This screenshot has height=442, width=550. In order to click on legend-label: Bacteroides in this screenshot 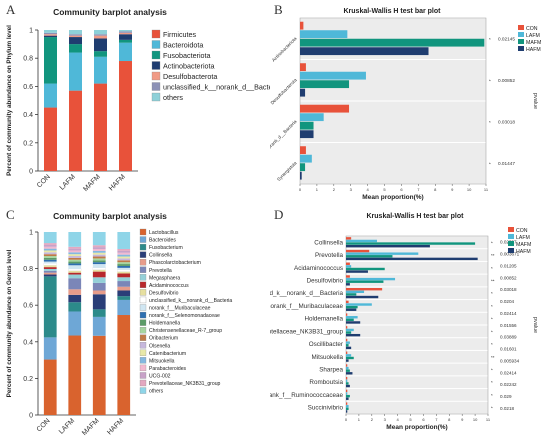, I will do `click(162, 241)`.